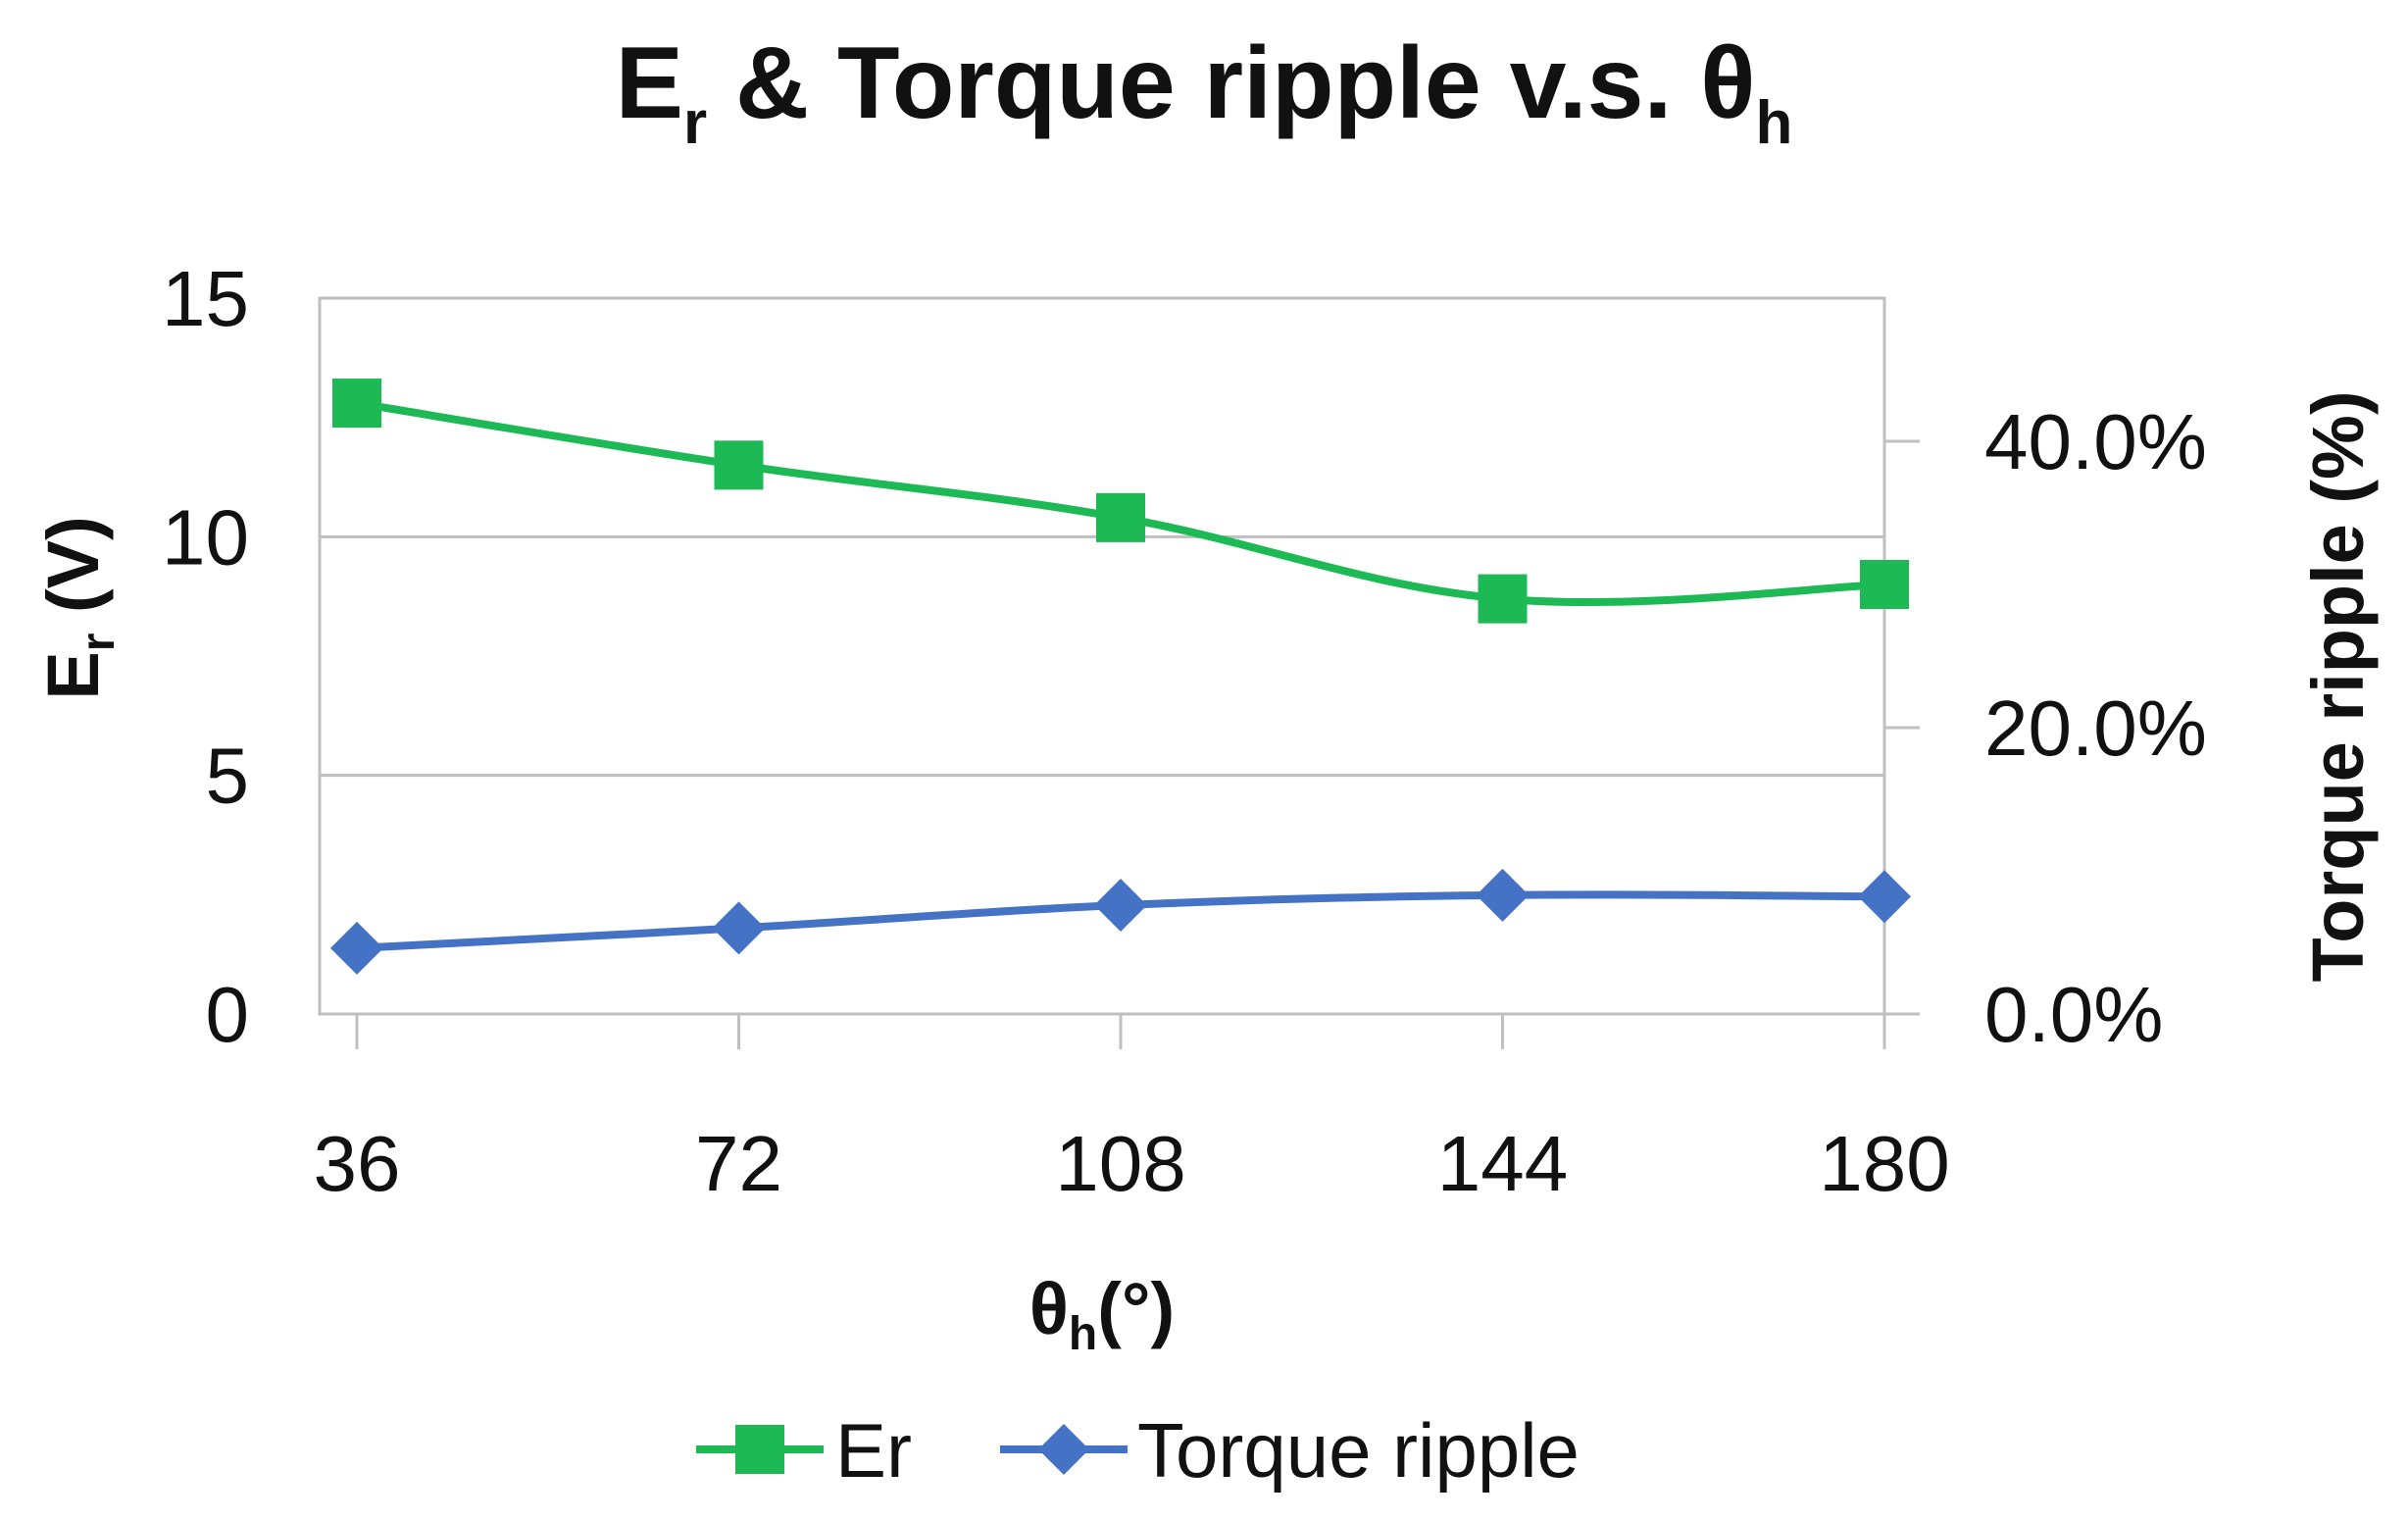 The width and height of the screenshot is (2408, 1520). I want to click on x-axis-title-main: θ, so click(1049, 1308).